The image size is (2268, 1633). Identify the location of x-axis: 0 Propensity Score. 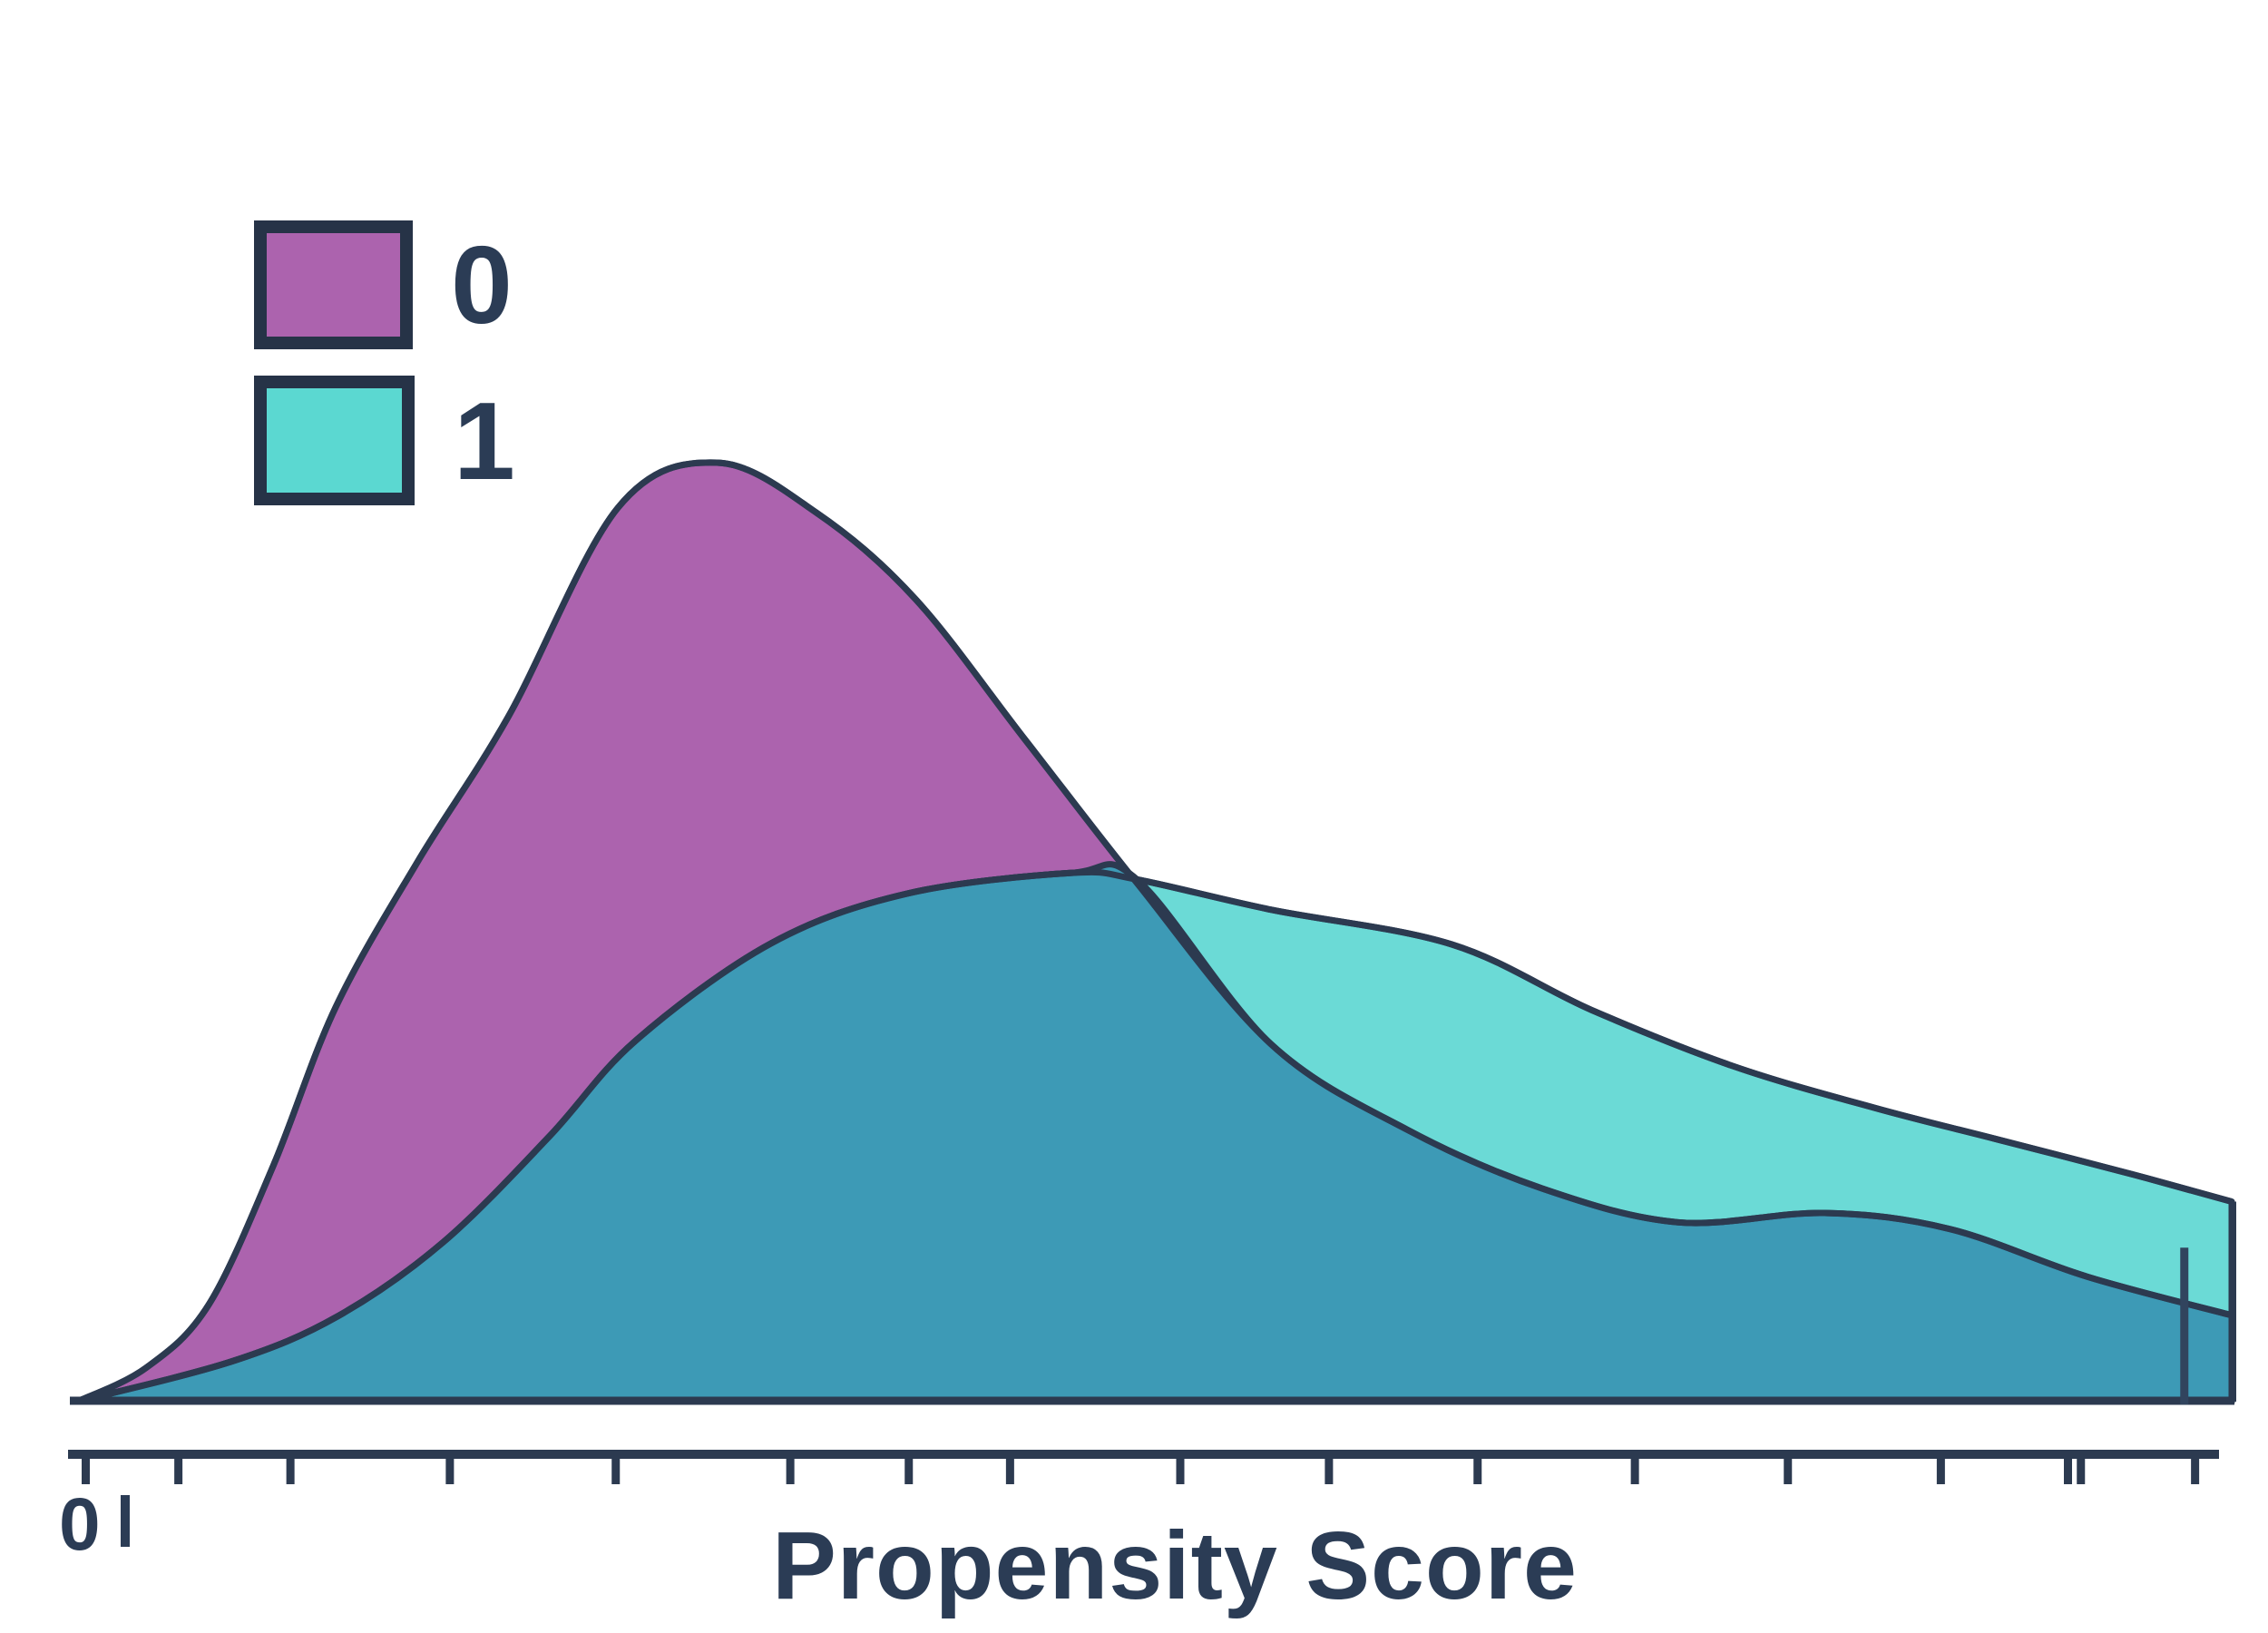
(1139, 1534).